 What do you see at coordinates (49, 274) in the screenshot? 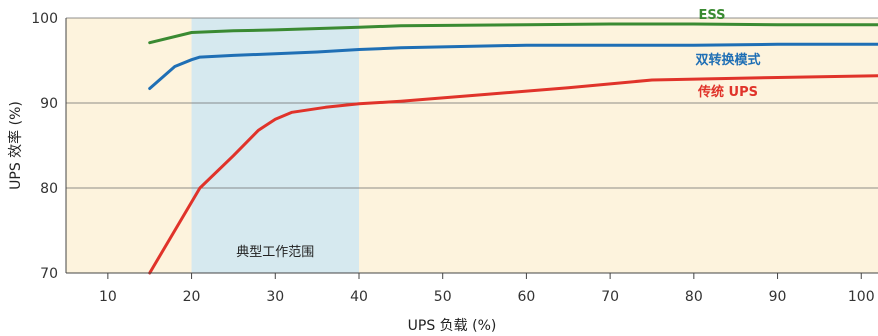
I see `y-tick-label: 70` at bounding box center [49, 274].